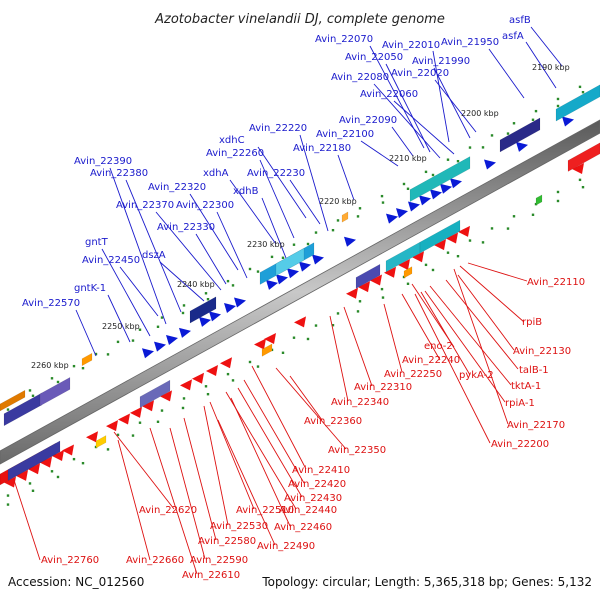 The height and width of the screenshot is (600, 600). I want to click on gene-label: Avin_21990, so click(441, 61).